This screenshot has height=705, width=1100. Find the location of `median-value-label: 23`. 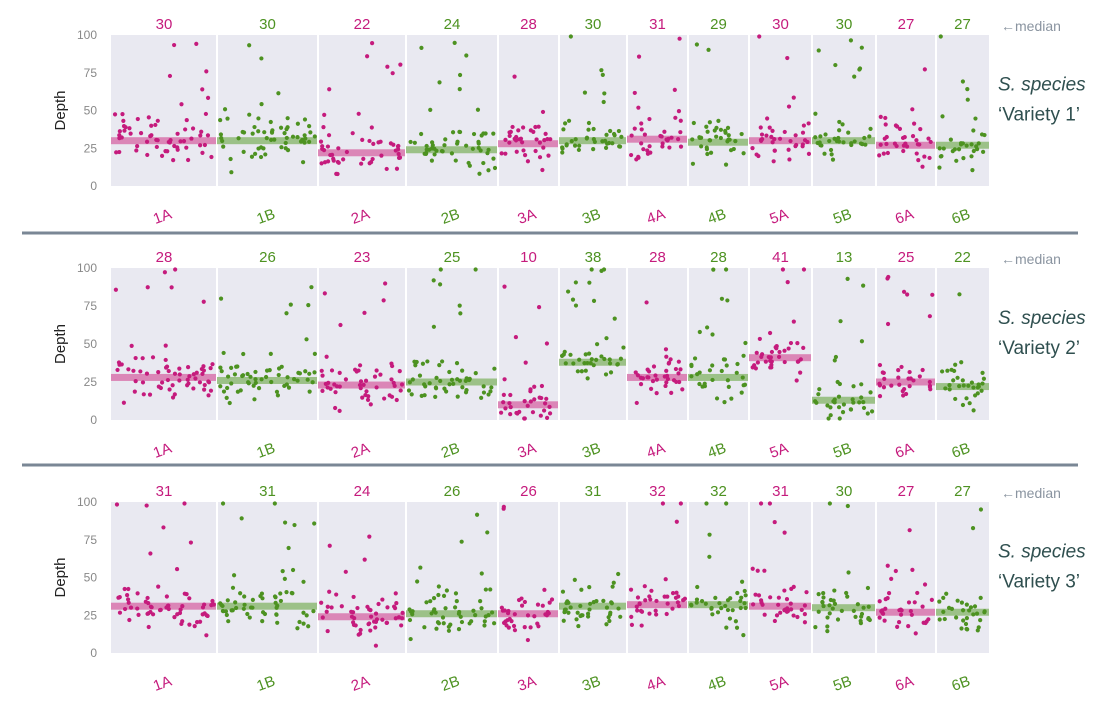

median-value-label: 23 is located at coordinates (362, 257).